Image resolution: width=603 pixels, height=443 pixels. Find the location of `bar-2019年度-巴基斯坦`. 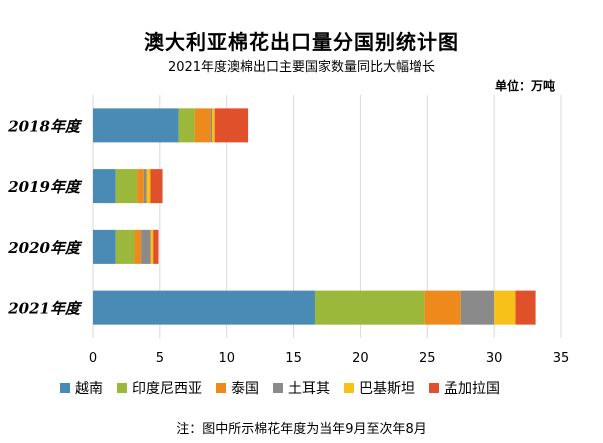

bar-2019年度-巴基斯坦 is located at coordinates (148, 186).